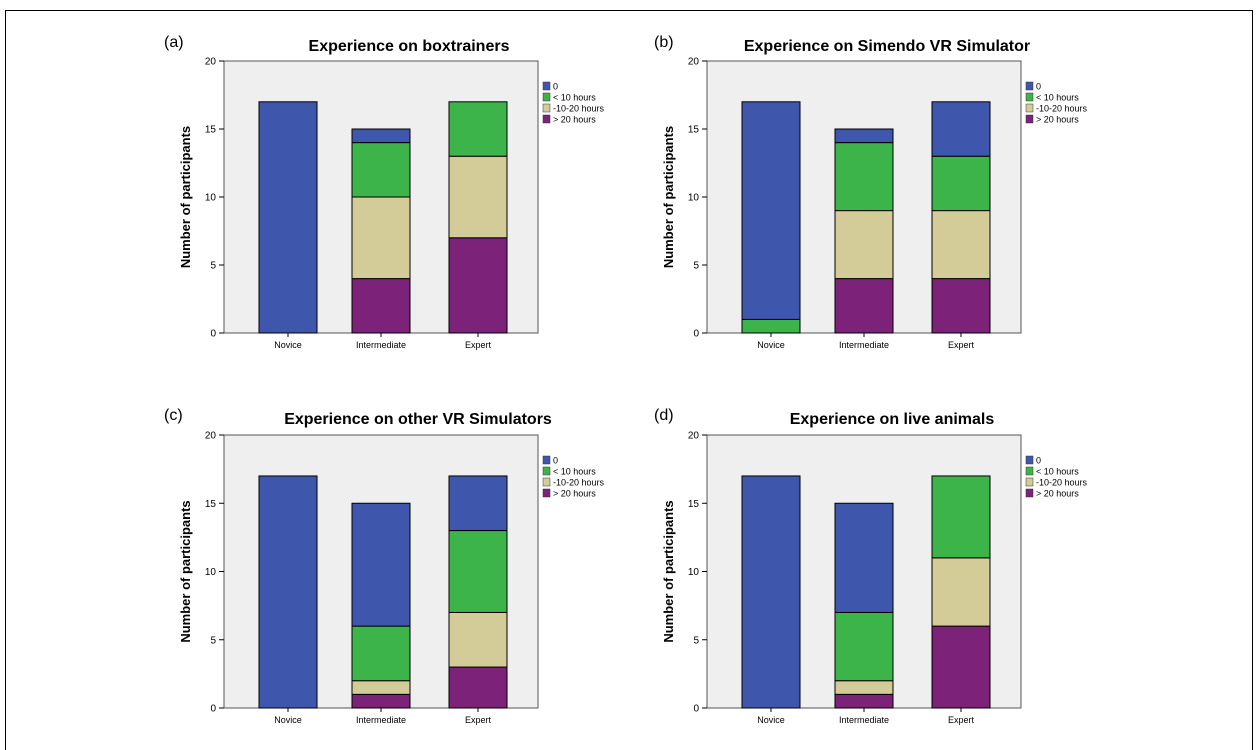 This screenshot has width=1257, height=750. I want to click on panel-label: (b), so click(664, 42).